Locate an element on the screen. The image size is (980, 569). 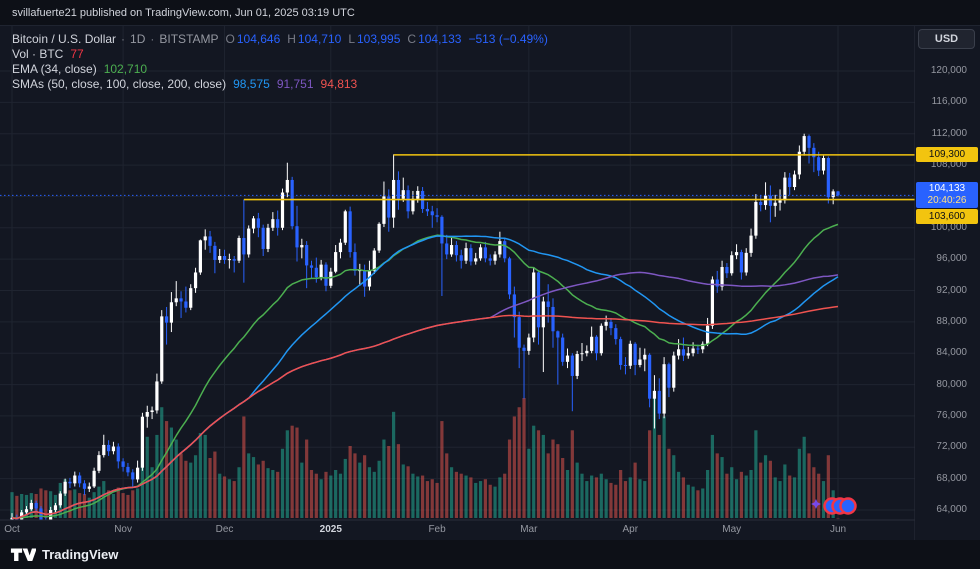
resistance-price-text: 109,300 is located at coordinates (947, 154).